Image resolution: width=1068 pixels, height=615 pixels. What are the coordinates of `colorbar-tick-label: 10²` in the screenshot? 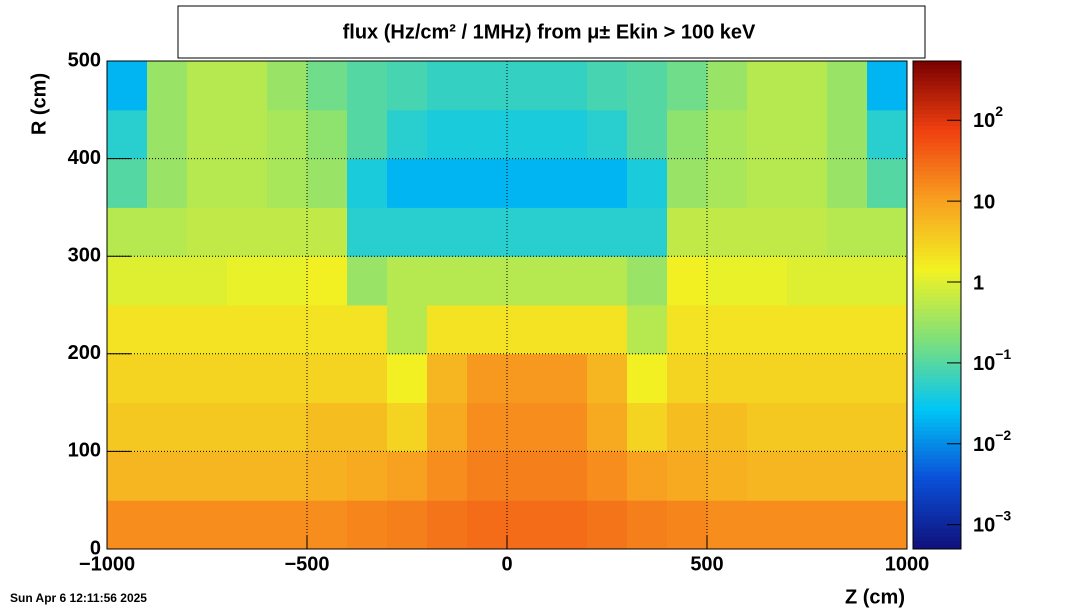 It's located at (988, 118).